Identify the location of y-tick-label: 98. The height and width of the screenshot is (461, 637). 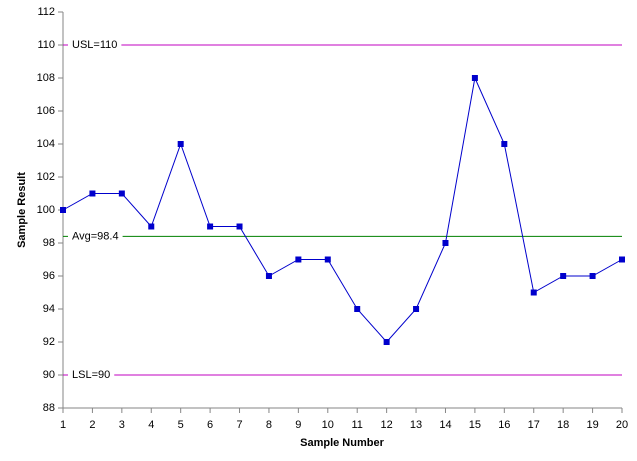
(49, 243).